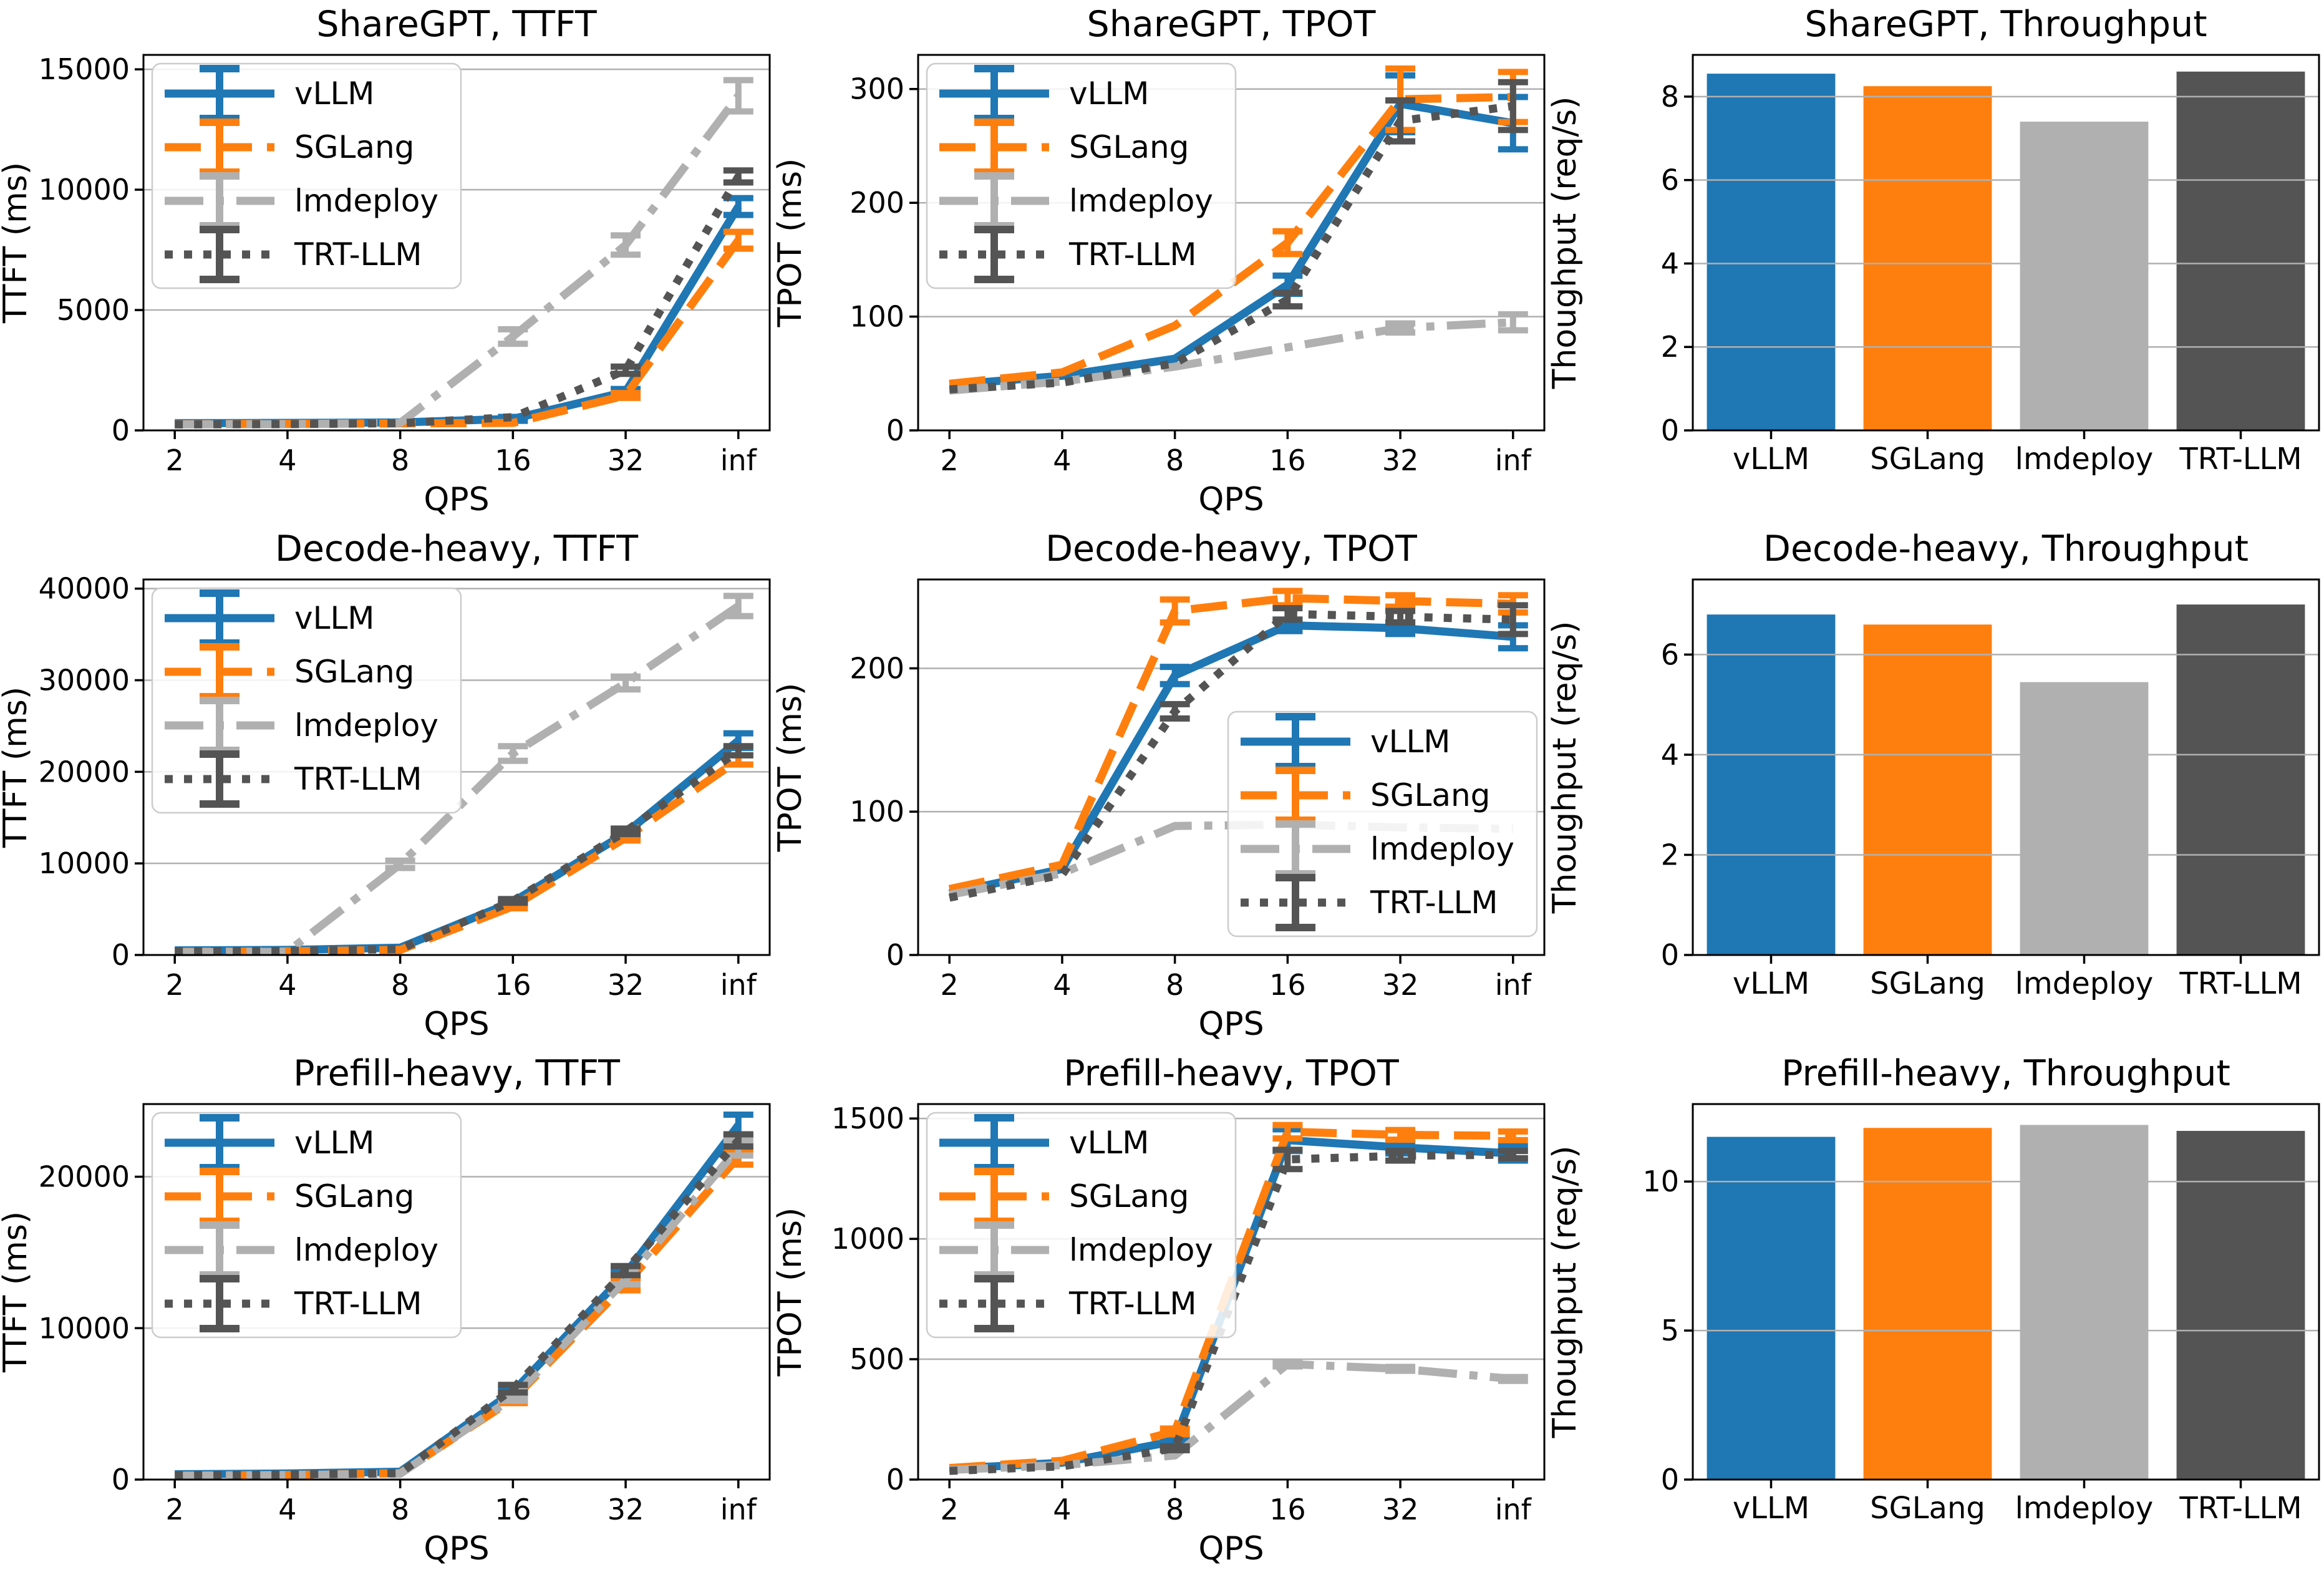  Describe the element at coordinates (1670, 1330) in the screenshot. I see `y-tick-label: 5` at that location.